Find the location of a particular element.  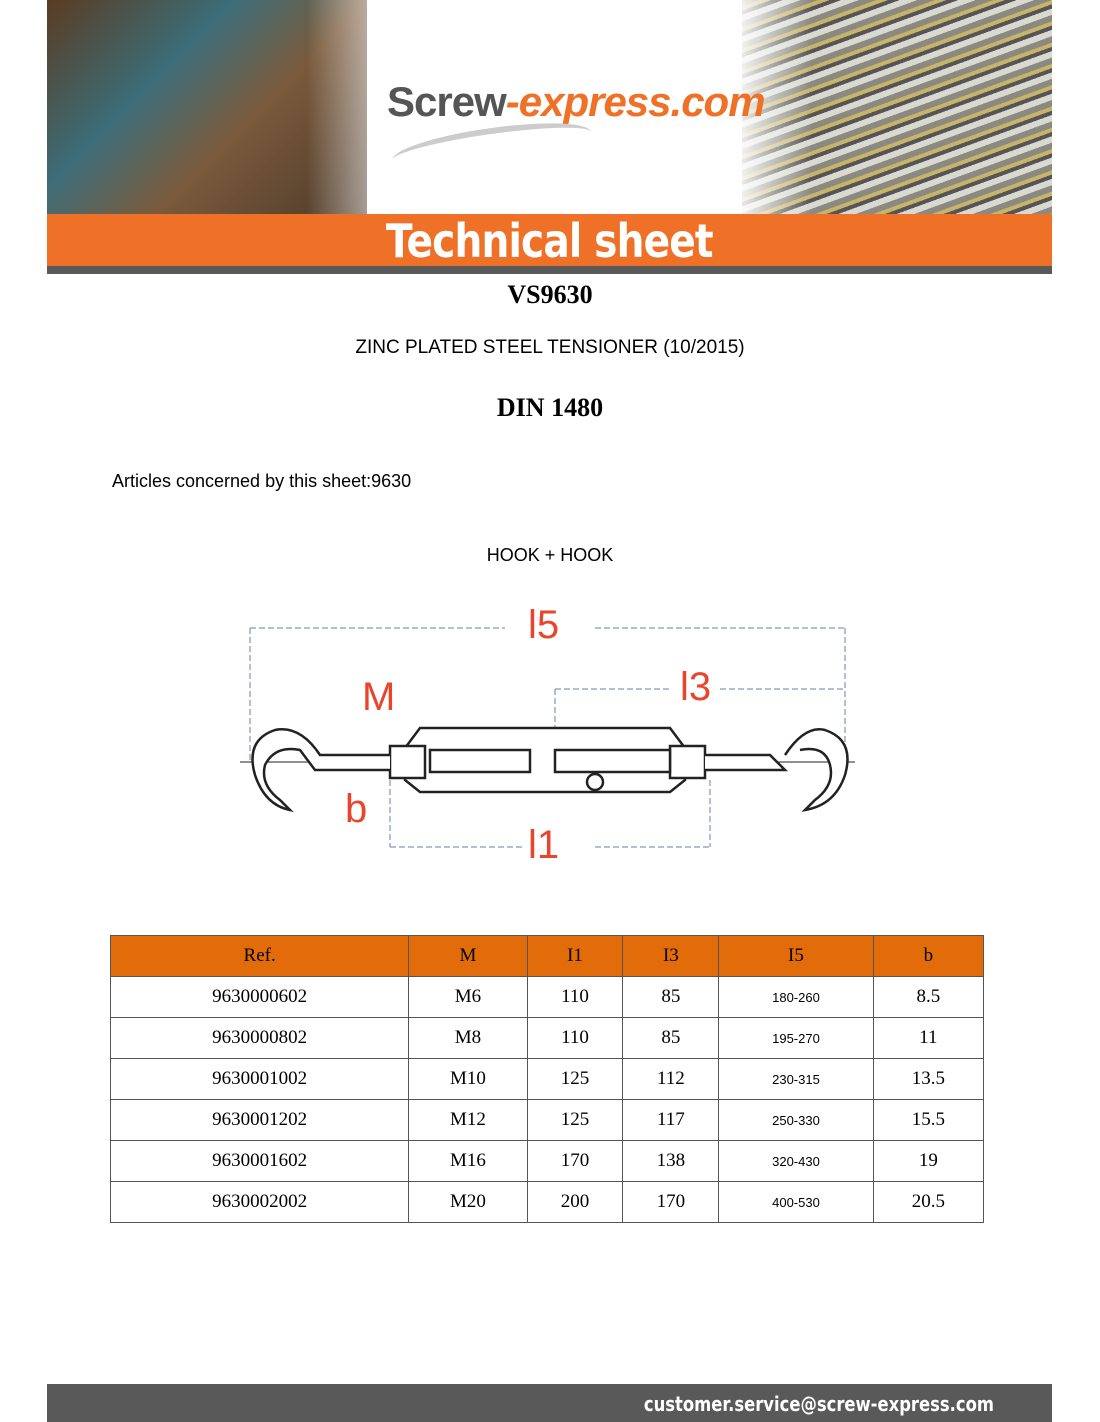

articles-line: Articles concerned by this sheet:9630 is located at coordinates (262, 481).